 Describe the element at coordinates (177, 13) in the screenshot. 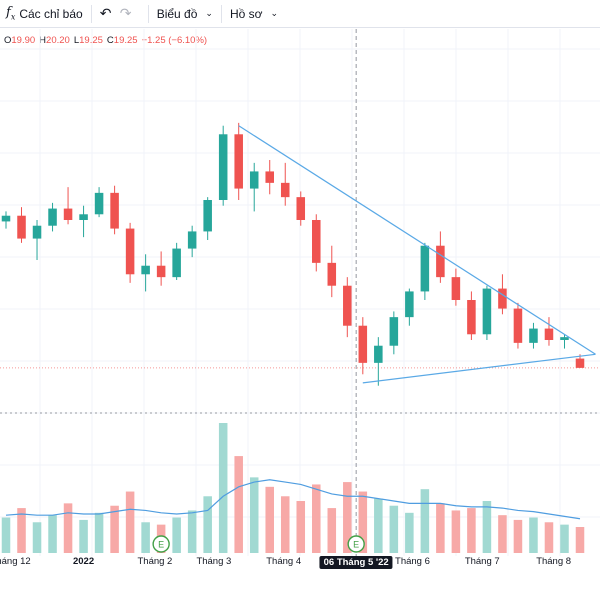

I see `chart-menu-label: Biểu đồ` at that location.